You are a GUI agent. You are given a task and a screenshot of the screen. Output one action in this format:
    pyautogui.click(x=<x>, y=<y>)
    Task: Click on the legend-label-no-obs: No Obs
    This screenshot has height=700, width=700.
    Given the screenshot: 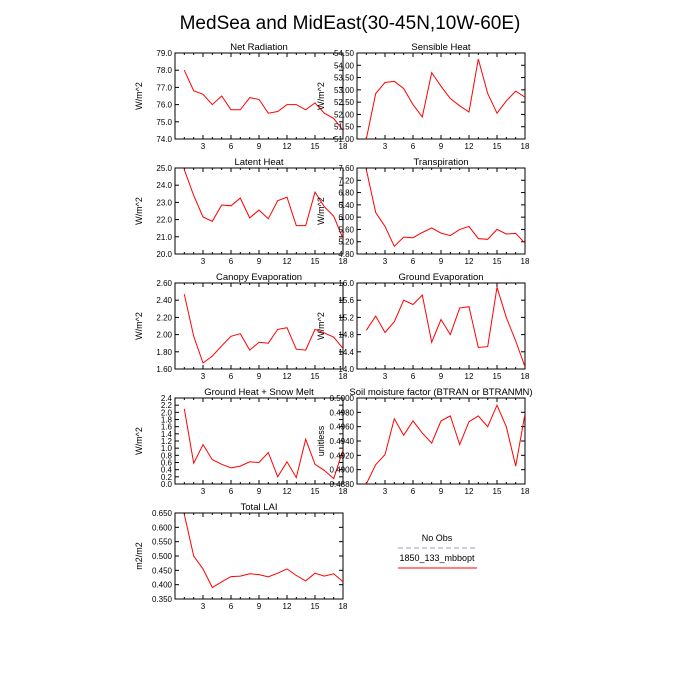 What is the action you would take?
    pyautogui.click(x=437, y=538)
    